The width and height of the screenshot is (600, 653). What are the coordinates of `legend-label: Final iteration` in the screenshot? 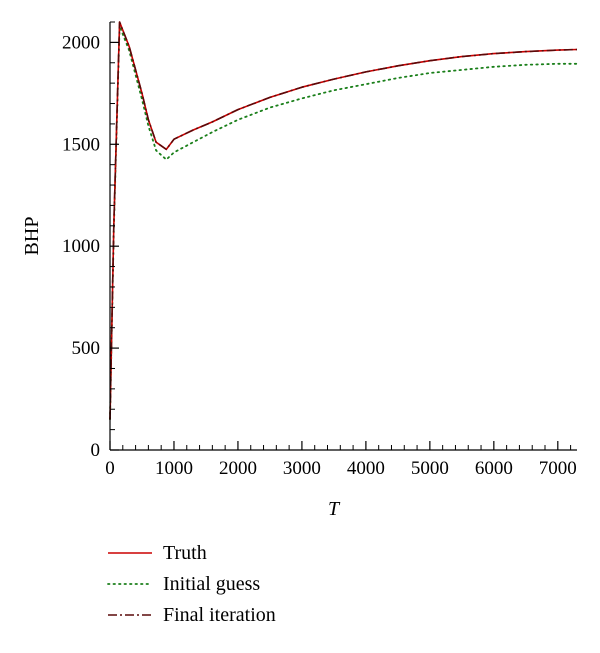 It's located at (219, 615).